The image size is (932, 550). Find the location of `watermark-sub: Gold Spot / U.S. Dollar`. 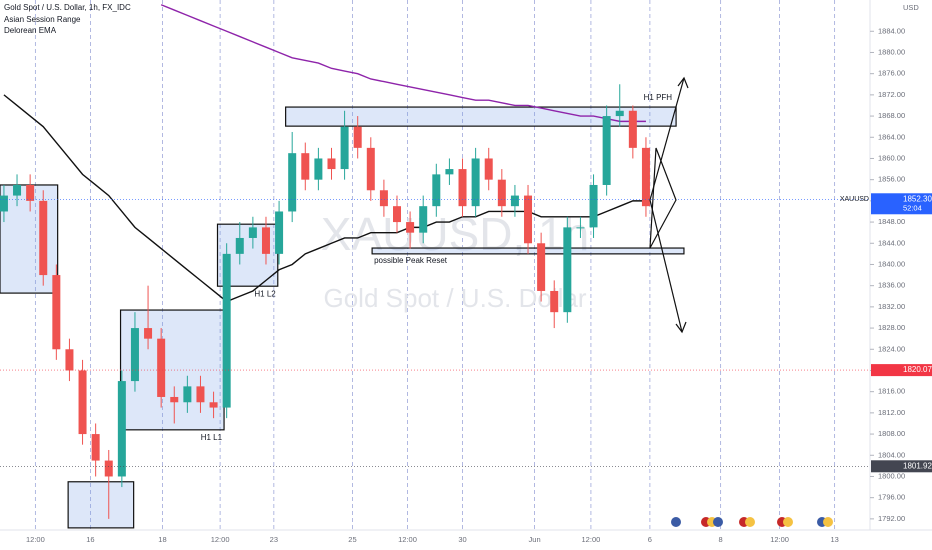

watermark-sub: Gold Spot / U.S. Dollar is located at coordinates (455, 298).